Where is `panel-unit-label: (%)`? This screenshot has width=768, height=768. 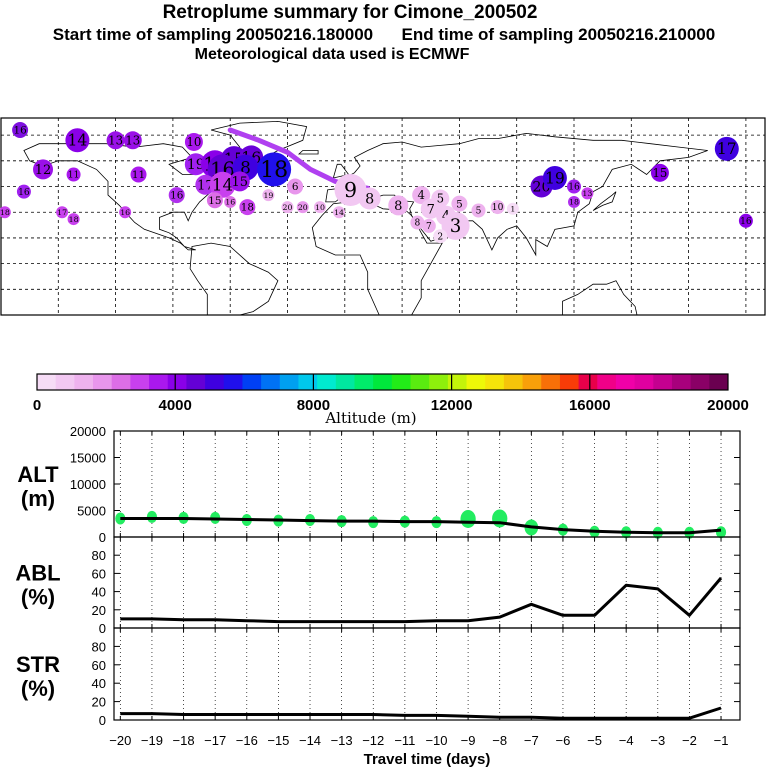 panel-unit-label: (%) is located at coordinates (38, 597).